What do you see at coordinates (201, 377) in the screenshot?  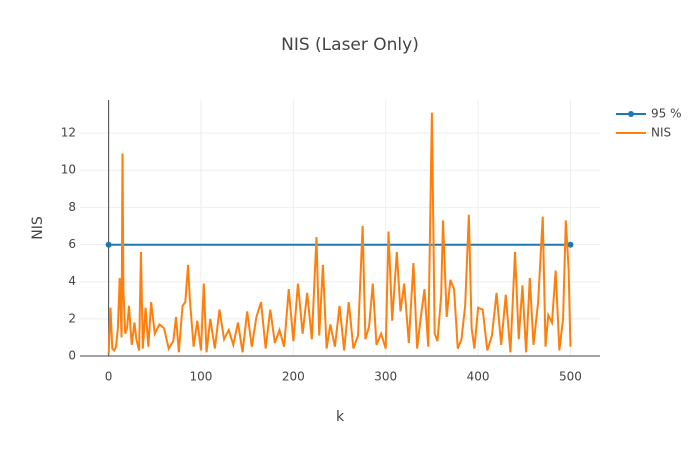 I see `x-tick-label: 100` at bounding box center [201, 377].